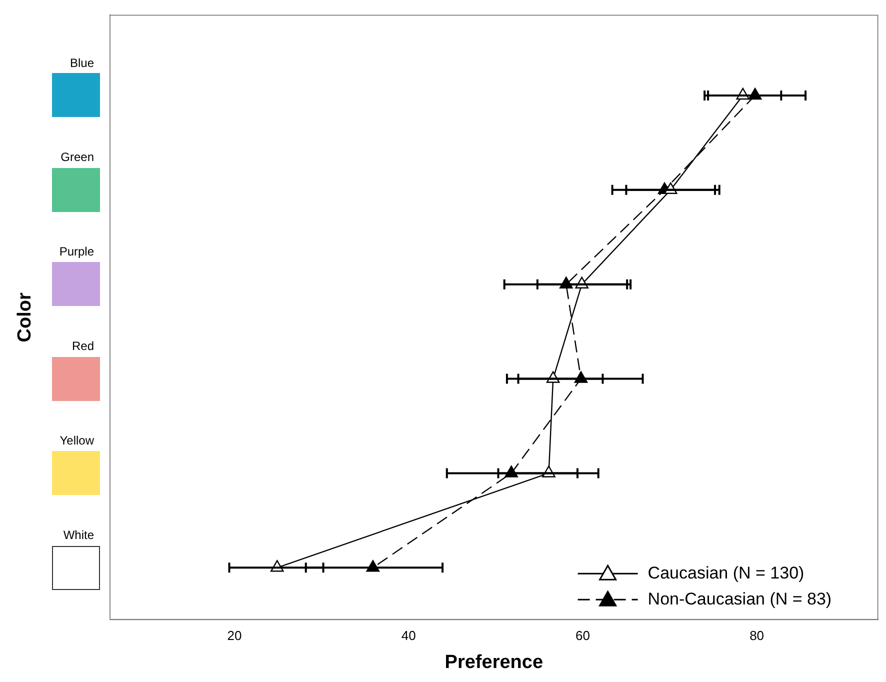  I want to click on x-tick-label: 60, so click(582, 635).